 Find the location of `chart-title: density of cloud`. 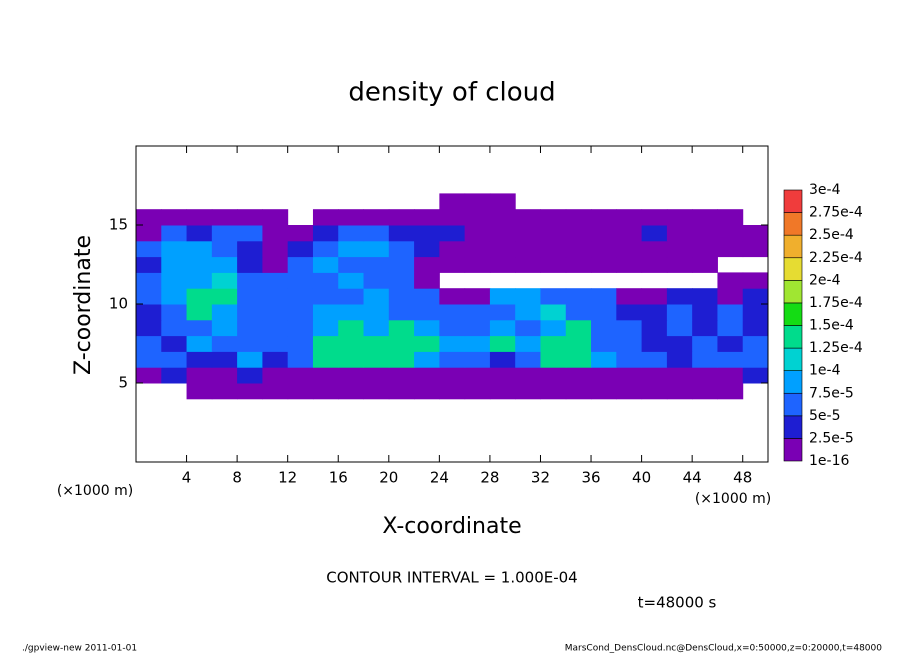

chart-title: density of cloud is located at coordinates (451, 93).